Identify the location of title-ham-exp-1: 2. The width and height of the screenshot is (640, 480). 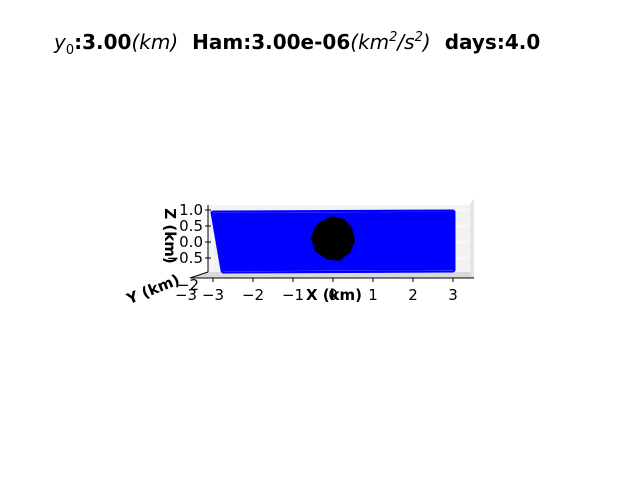
(393, 37).